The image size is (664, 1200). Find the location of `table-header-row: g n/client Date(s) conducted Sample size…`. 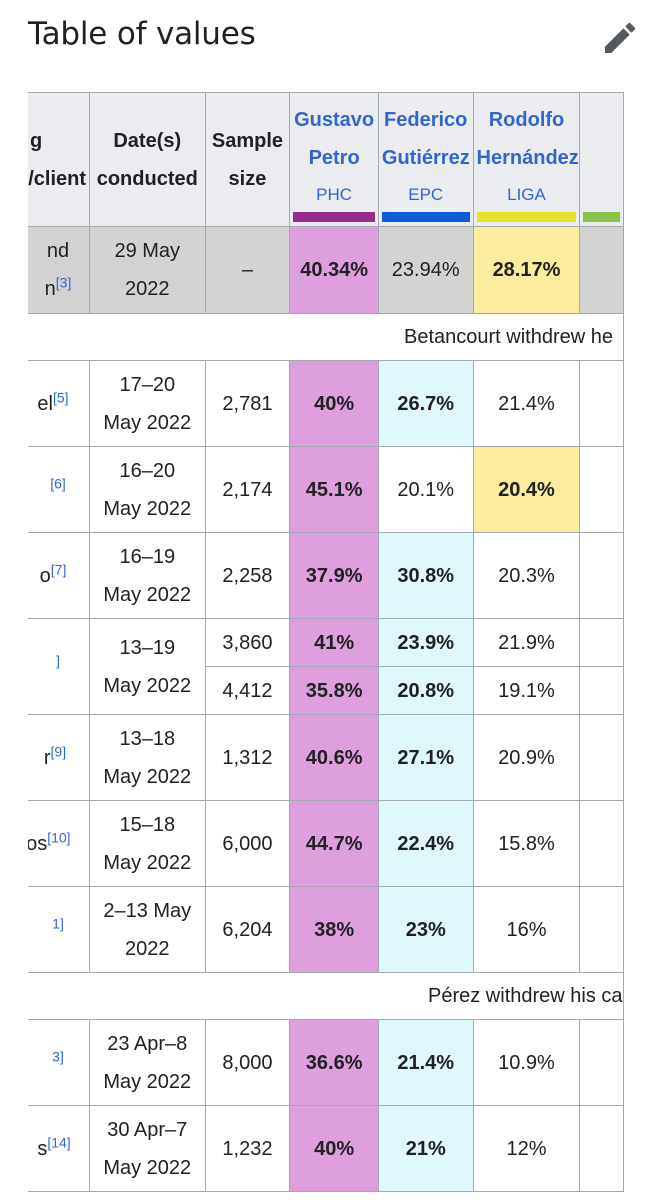

table-header-row: g n/client Date(s) conducted Sample size… is located at coordinates (326, 159).